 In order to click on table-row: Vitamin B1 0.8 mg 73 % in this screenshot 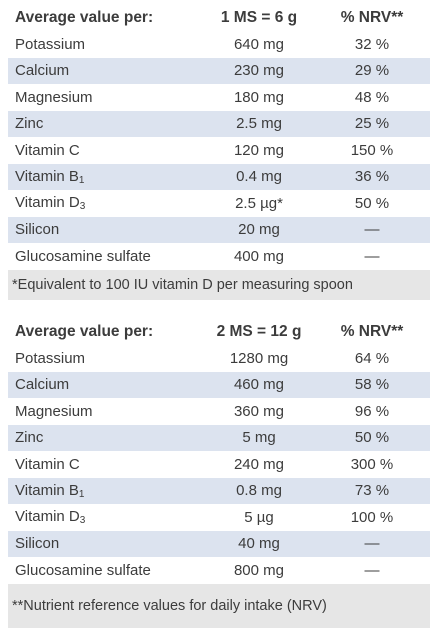, I will do `click(219, 490)`.